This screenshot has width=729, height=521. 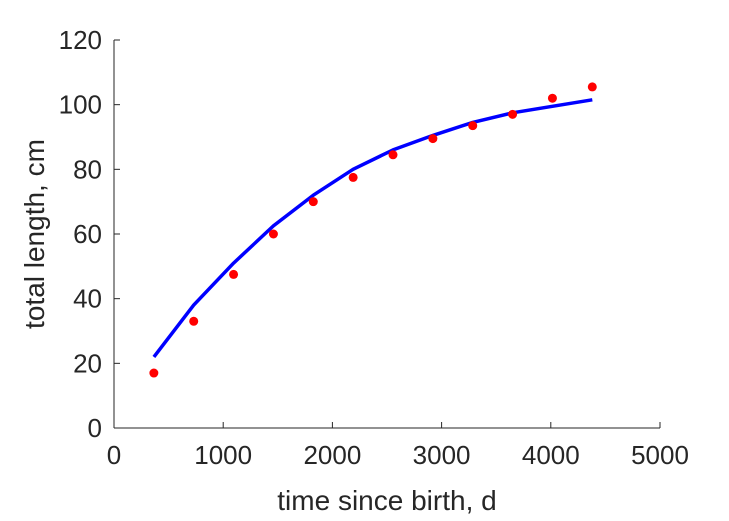 I want to click on x-tick-label: 2000, so click(x=332, y=455).